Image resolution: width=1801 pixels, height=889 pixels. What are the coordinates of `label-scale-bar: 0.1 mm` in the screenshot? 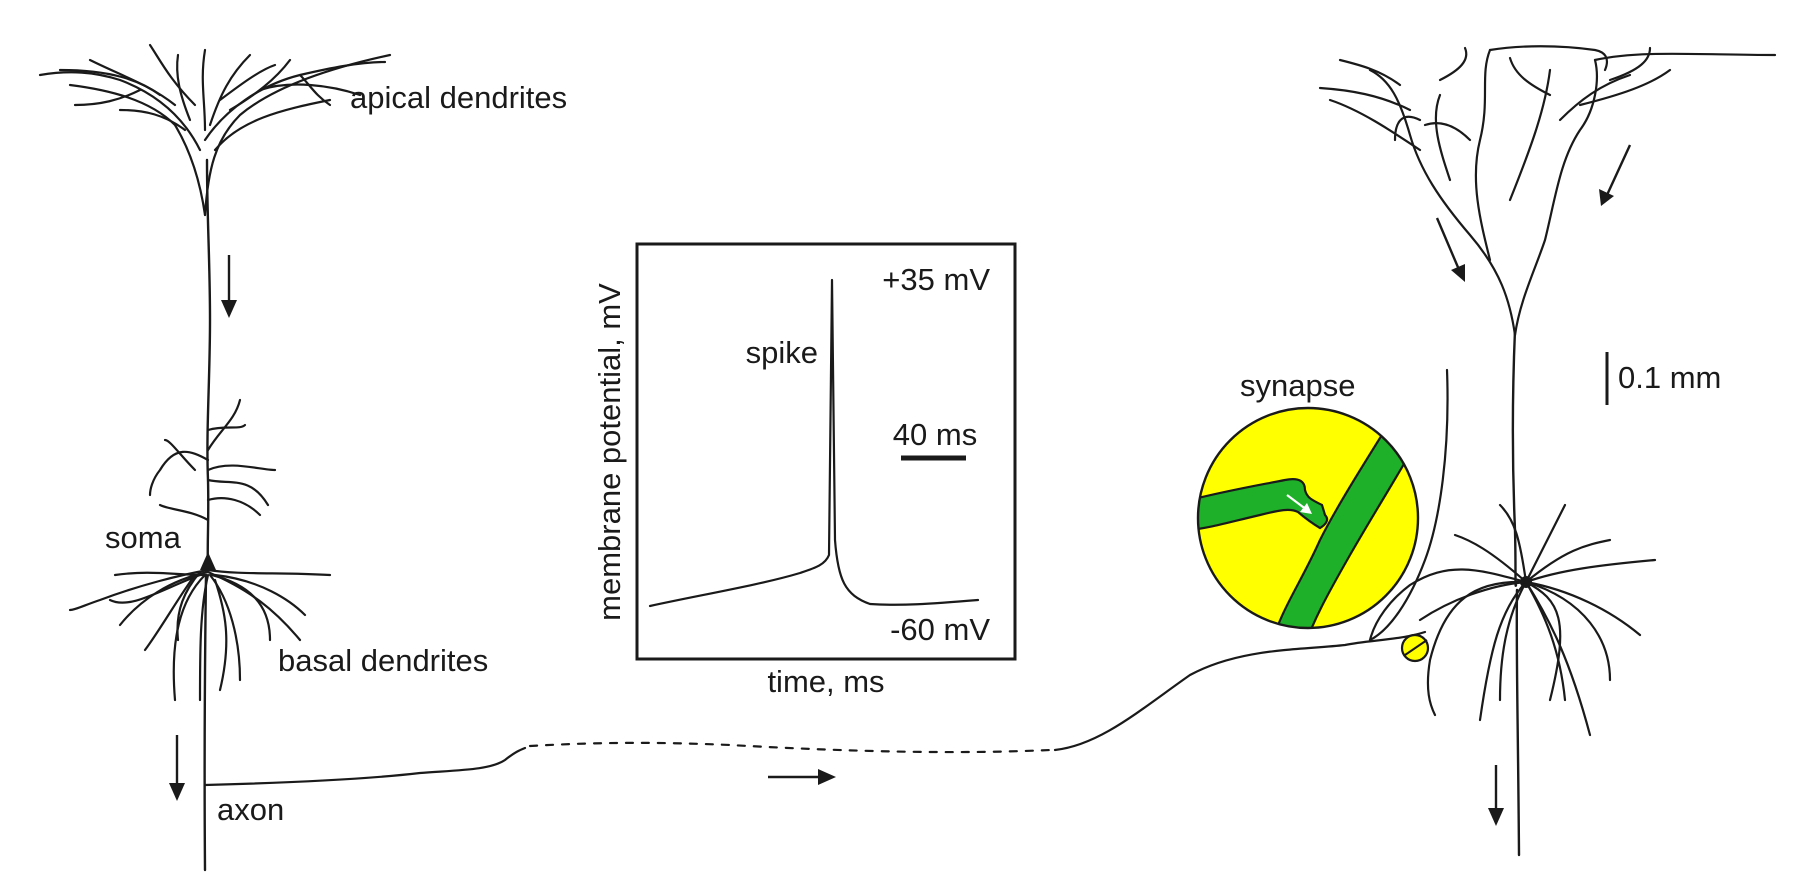 It's located at (1669, 377).